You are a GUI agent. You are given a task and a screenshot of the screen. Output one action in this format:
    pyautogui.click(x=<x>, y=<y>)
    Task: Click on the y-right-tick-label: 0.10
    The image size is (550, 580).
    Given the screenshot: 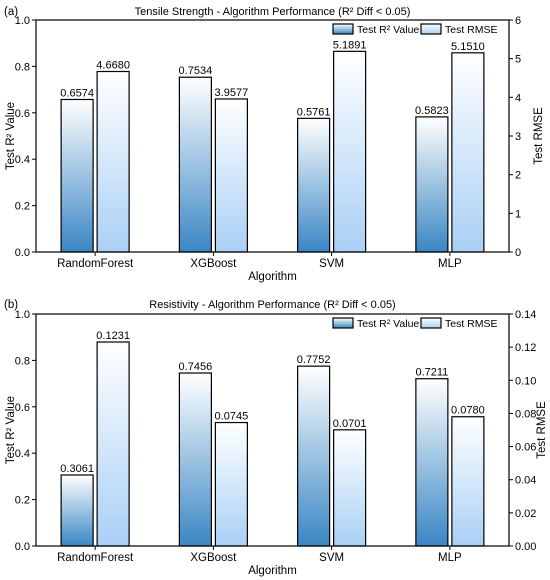 What is the action you would take?
    pyautogui.click(x=525, y=381)
    